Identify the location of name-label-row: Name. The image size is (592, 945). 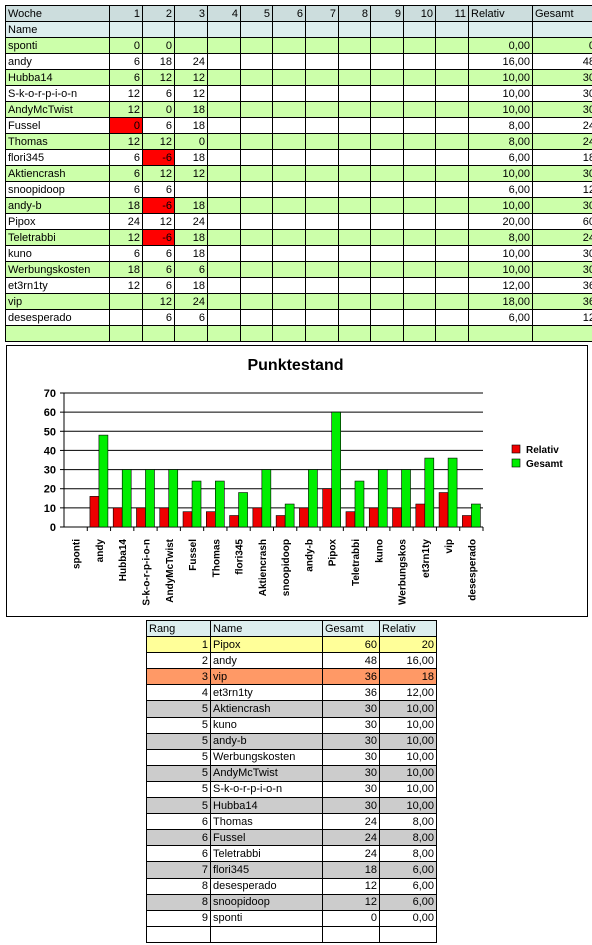
(298, 29).